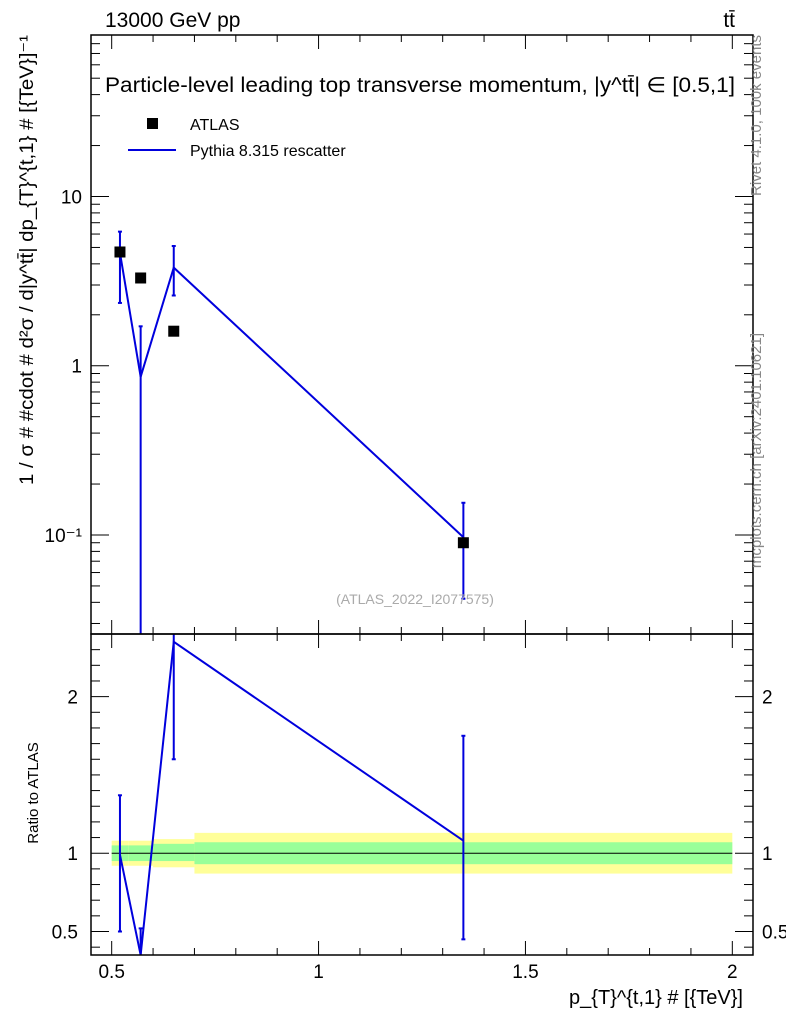 The height and width of the screenshot is (1024, 786). Describe the element at coordinates (291, 395) in the screenshot. I see `mc-line-main` at that location.